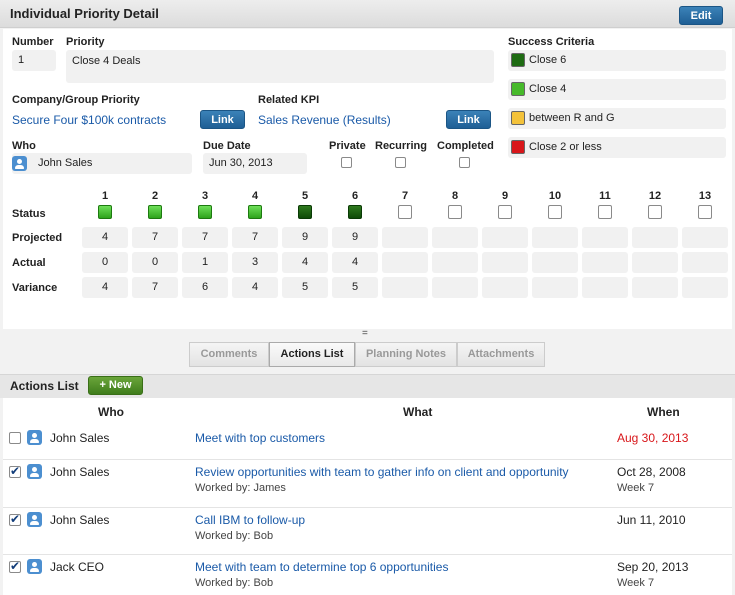  What do you see at coordinates (80, 520) in the screenshot?
I see `action-who: John Sales` at bounding box center [80, 520].